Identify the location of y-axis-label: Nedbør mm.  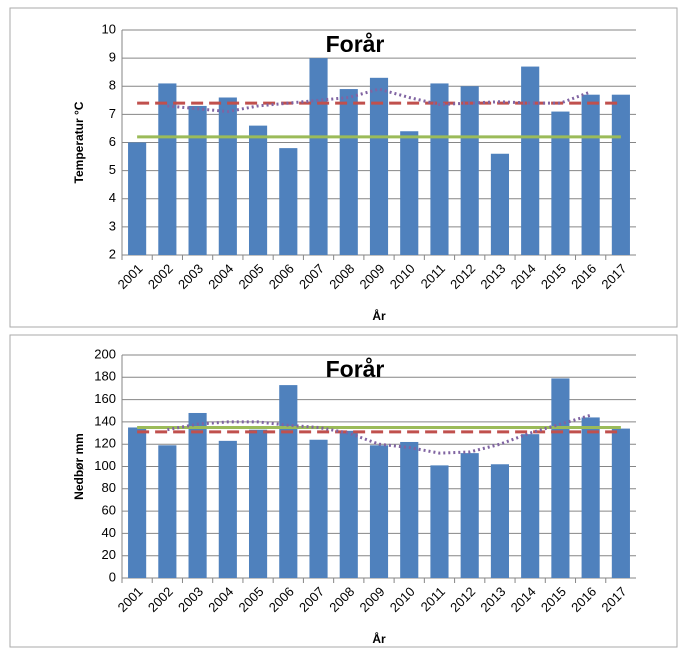
(79, 466).